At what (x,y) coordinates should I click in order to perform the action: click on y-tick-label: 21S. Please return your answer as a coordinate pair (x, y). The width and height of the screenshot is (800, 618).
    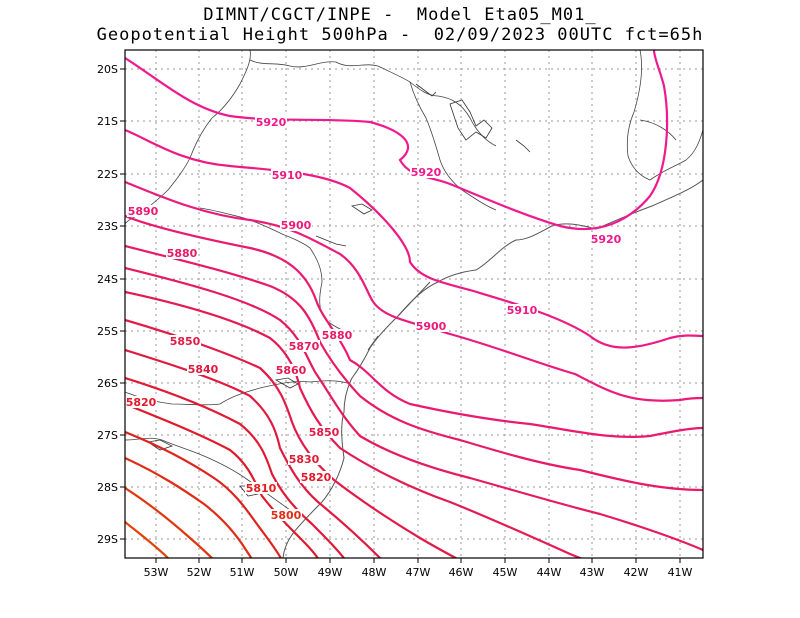
    Looking at the image, I should click on (107, 121).